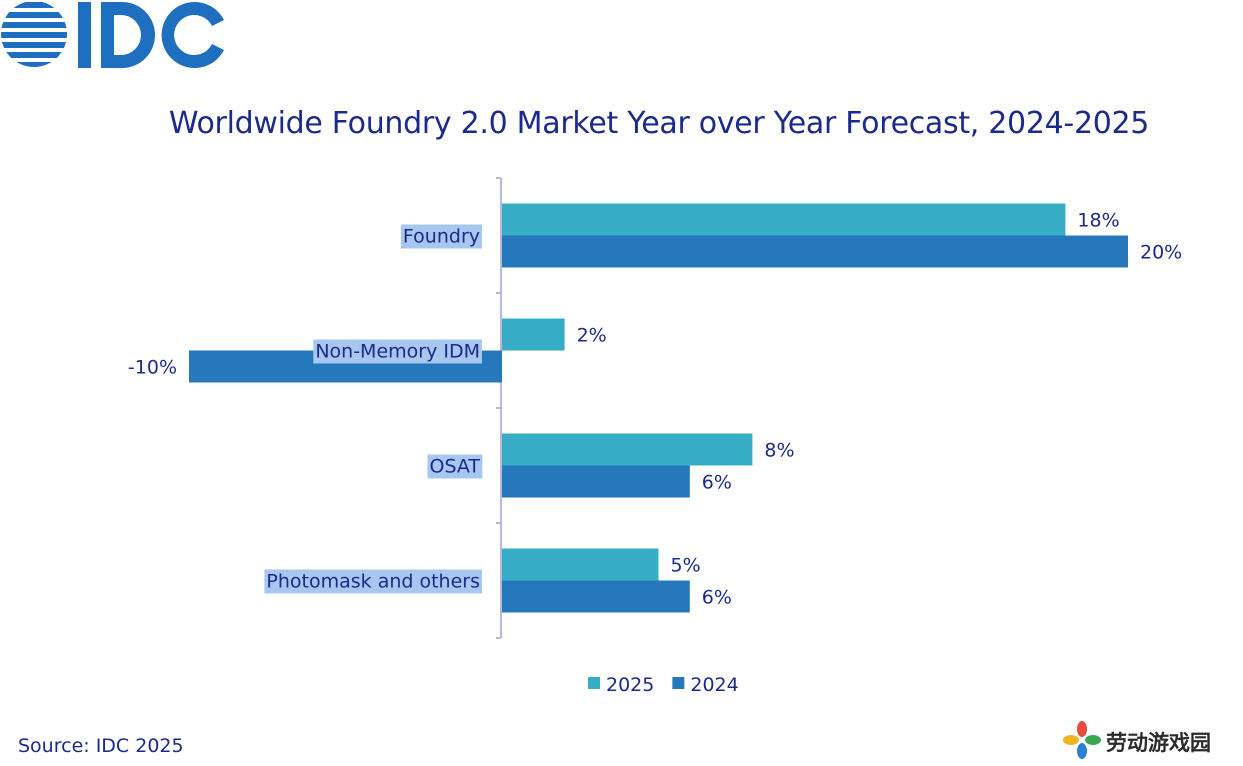 This screenshot has height=766, width=1243. Describe the element at coordinates (1082, 740) in the screenshot. I see `pinwheel-icon` at that location.